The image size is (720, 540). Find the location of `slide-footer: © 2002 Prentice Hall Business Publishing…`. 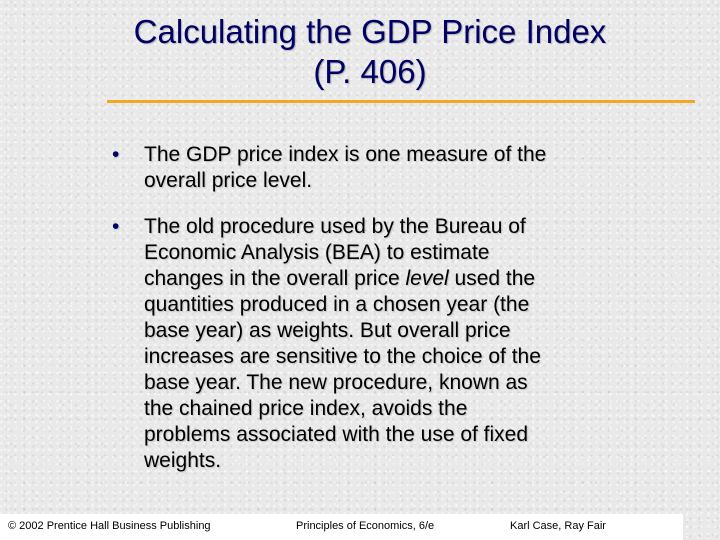

slide-footer: © 2002 Prentice Hall Business Publishing… is located at coordinates (341, 527).